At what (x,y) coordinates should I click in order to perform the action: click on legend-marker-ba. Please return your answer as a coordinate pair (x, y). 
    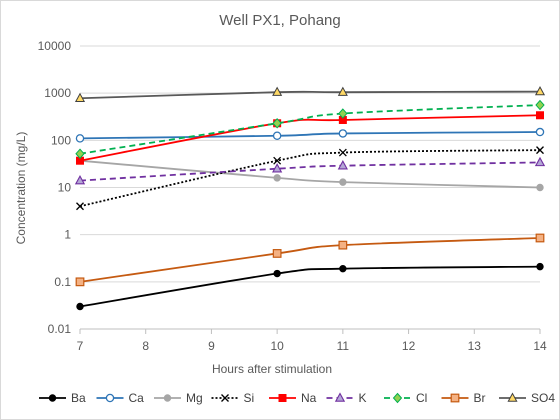
    Looking at the image, I should click on (52, 398).